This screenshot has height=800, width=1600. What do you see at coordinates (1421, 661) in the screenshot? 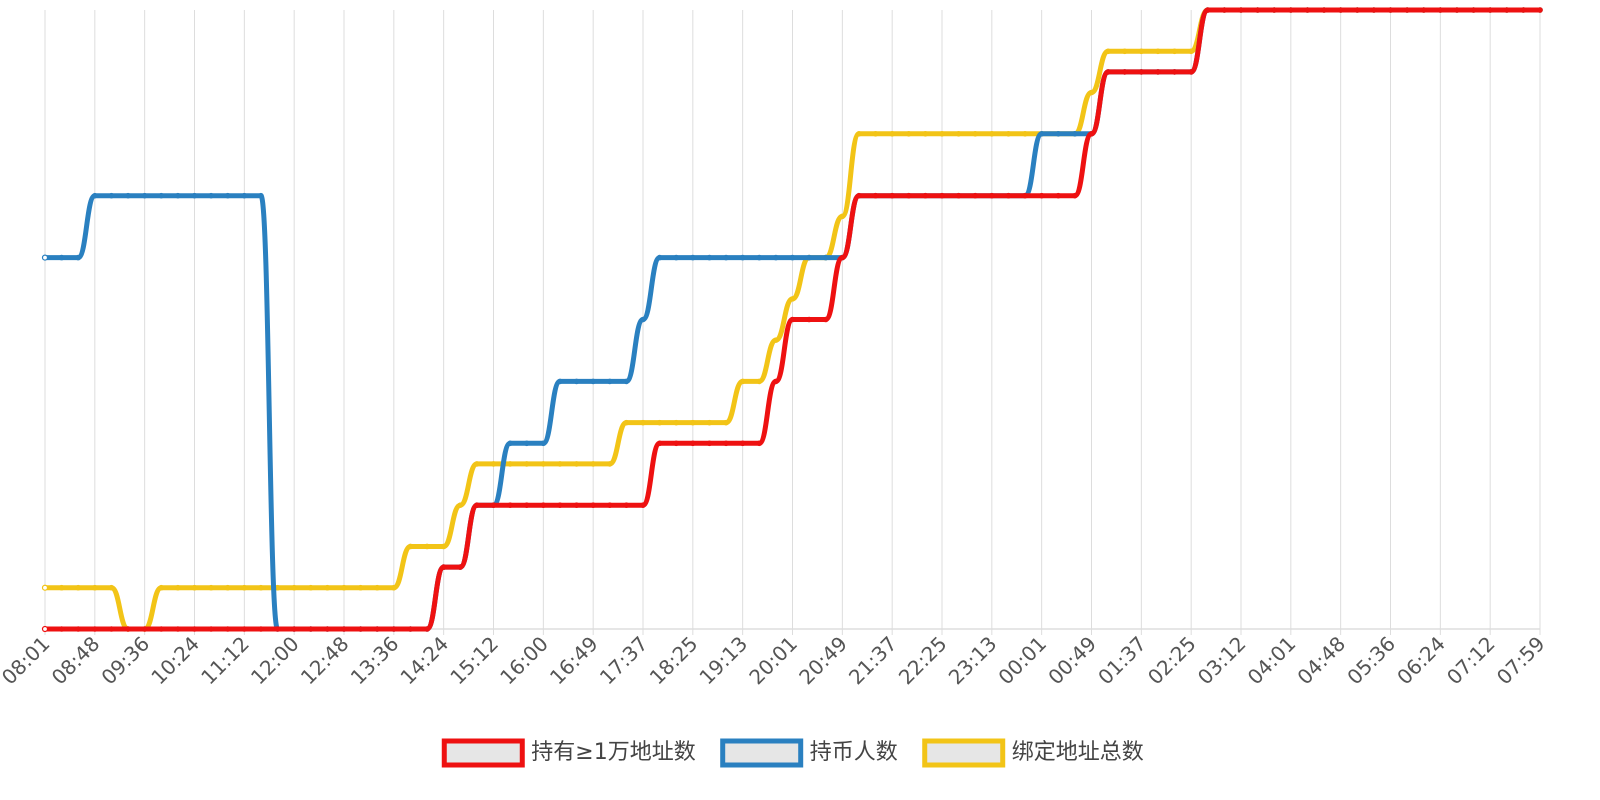
I see `x-tick-label: 06:24` at bounding box center [1421, 661].